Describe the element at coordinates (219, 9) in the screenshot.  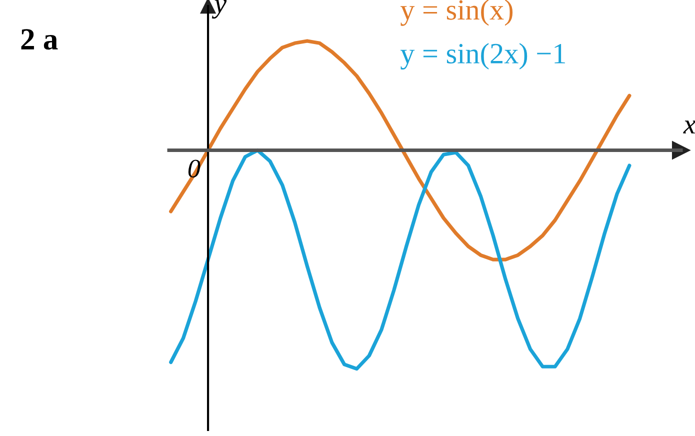
I see `y-axis-title: y` at that location.